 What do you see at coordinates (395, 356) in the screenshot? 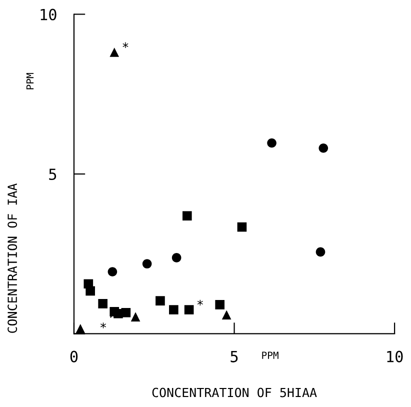
I see `x-tick-label: 10` at bounding box center [395, 356].